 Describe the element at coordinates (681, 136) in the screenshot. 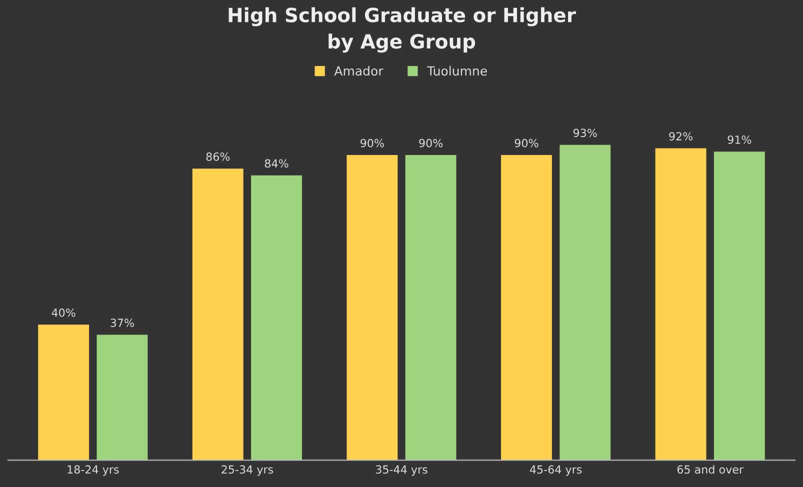

I see `data-label: 92%` at that location.